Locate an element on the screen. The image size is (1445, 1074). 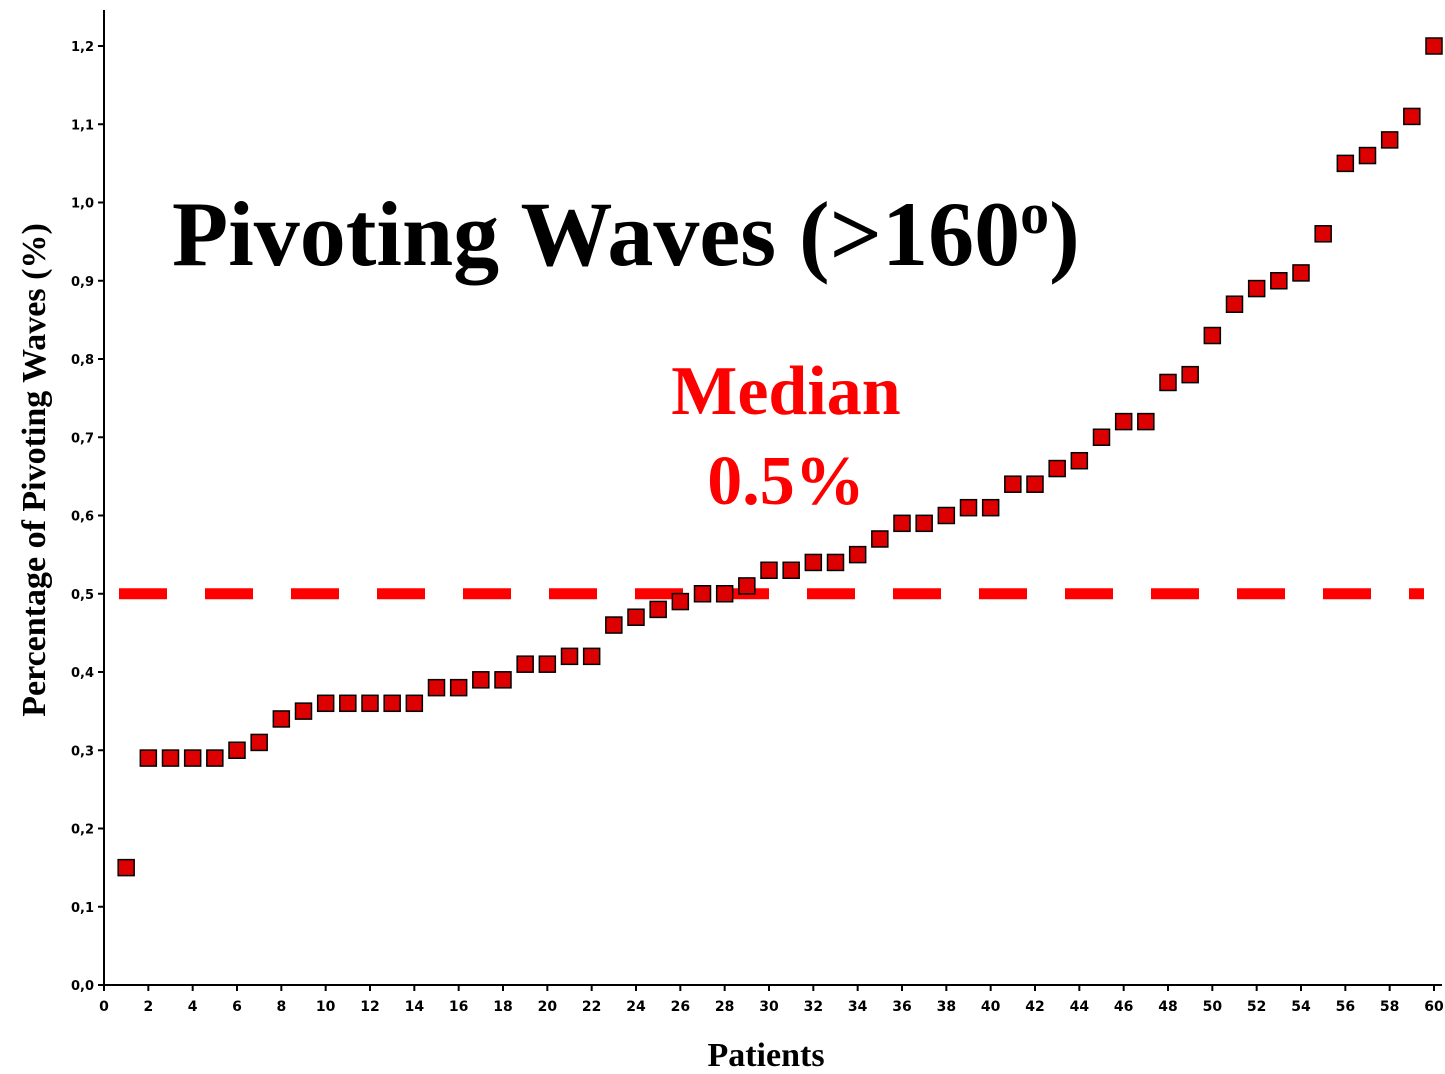
x-tick-label: 0 is located at coordinates (104, 1007).